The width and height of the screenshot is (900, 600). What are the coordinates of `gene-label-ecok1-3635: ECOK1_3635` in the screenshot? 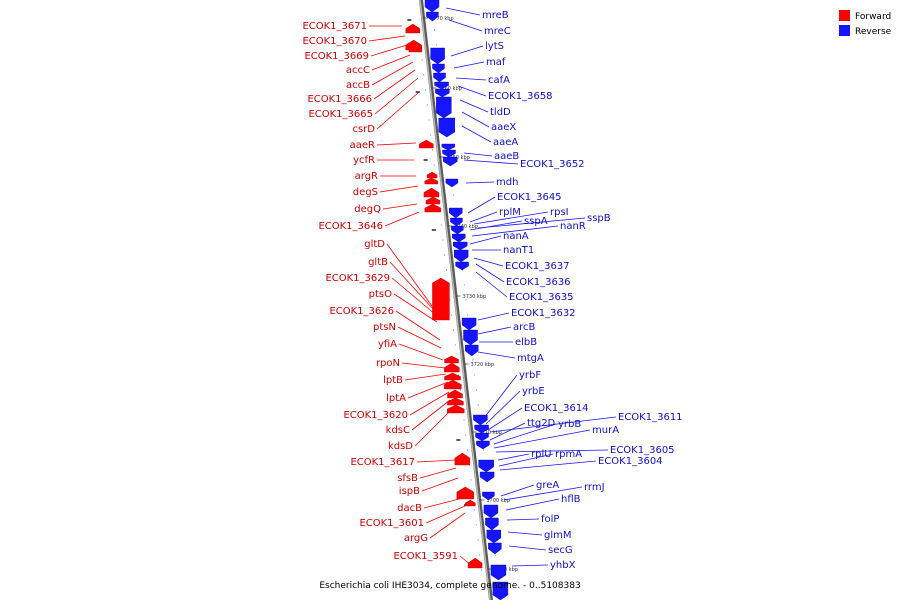 It's located at (541, 297).